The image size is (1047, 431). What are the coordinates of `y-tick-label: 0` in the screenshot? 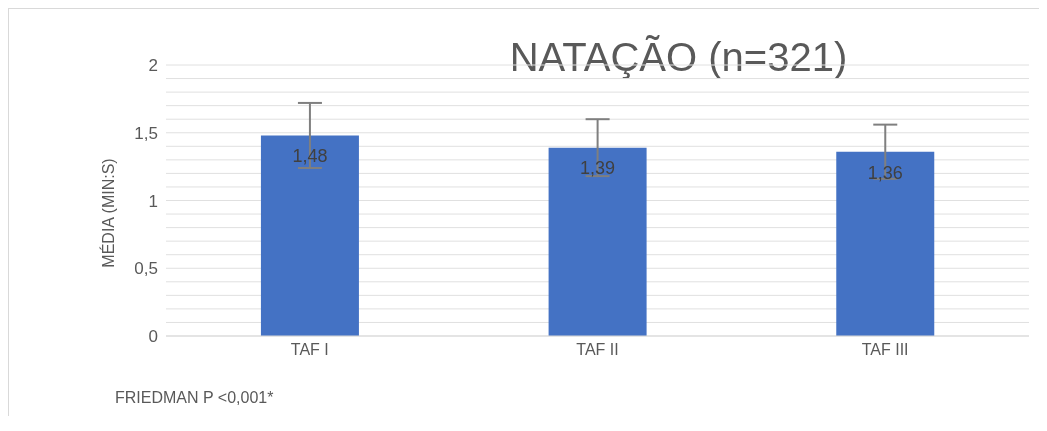 It's located at (153, 337).